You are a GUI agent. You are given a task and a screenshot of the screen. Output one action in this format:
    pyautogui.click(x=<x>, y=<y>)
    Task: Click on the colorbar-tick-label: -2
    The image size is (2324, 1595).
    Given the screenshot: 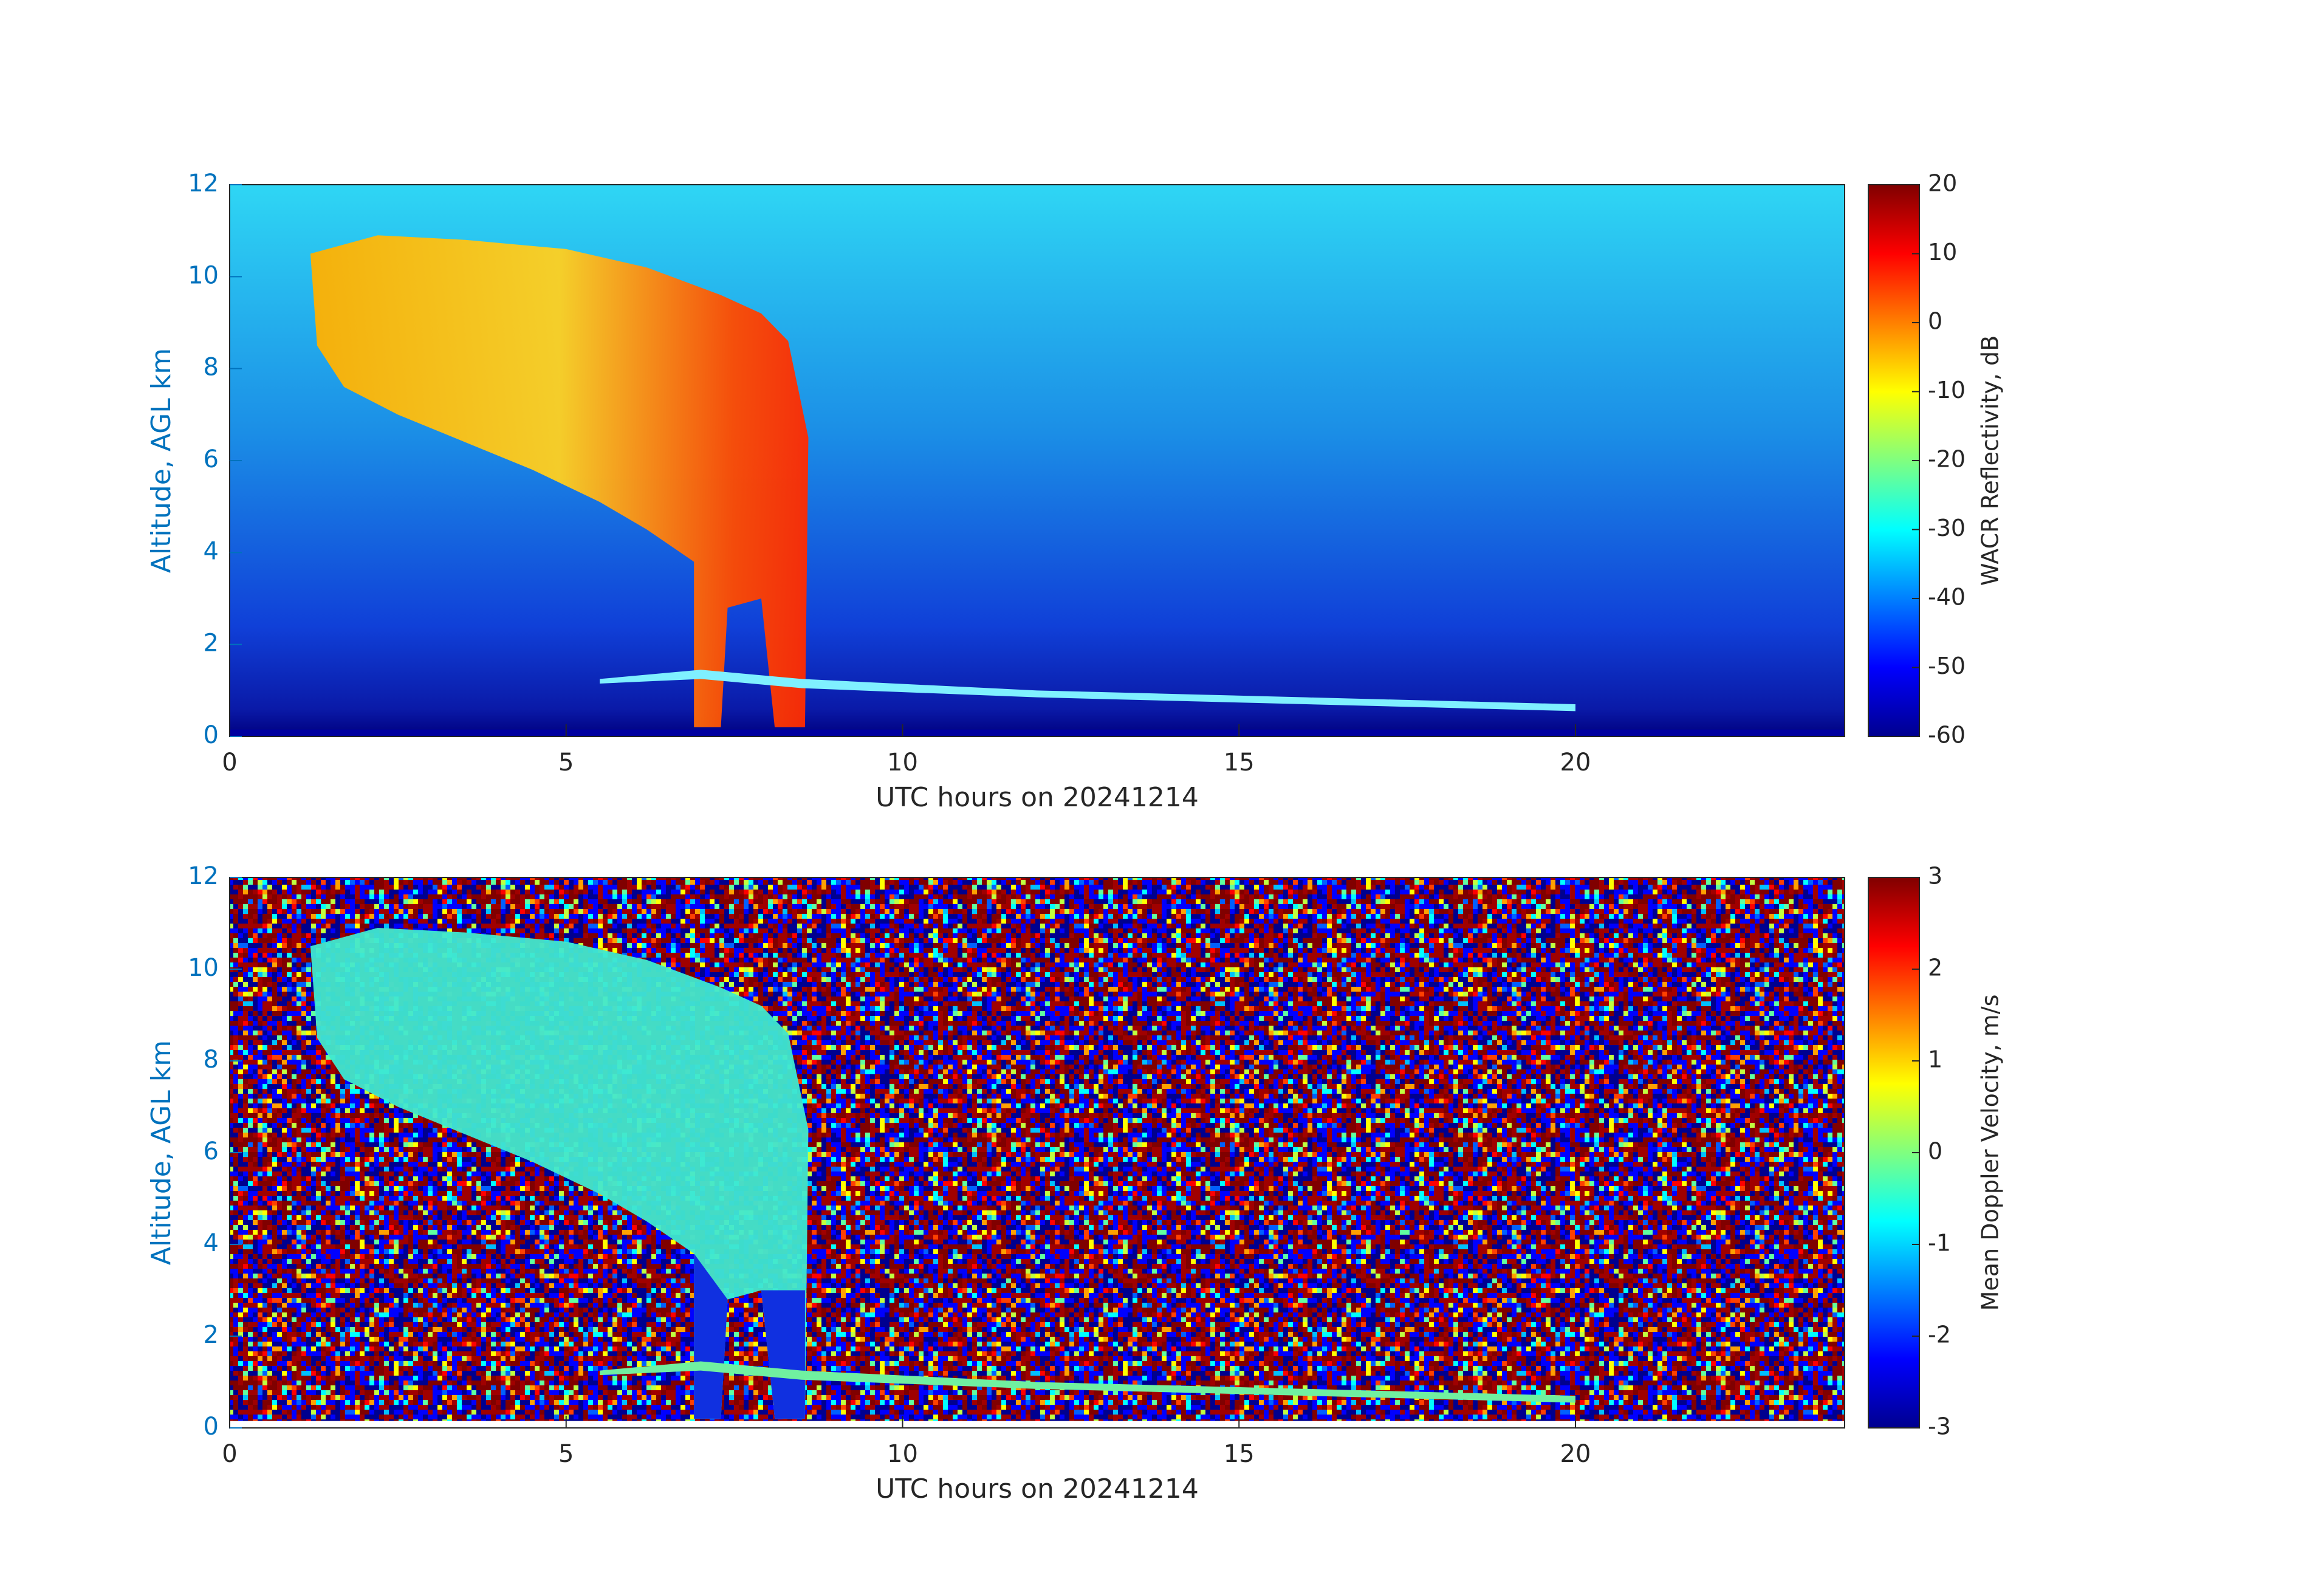 What is the action you would take?
    pyautogui.click(x=1939, y=1335)
    